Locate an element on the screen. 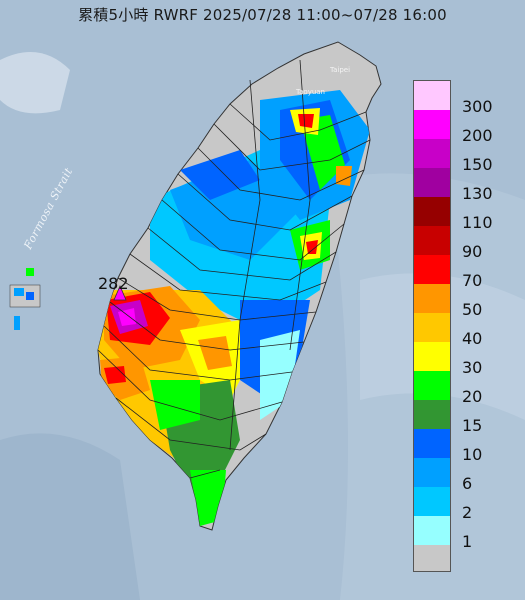  legend-label-40: 40 is located at coordinates (472, 338).